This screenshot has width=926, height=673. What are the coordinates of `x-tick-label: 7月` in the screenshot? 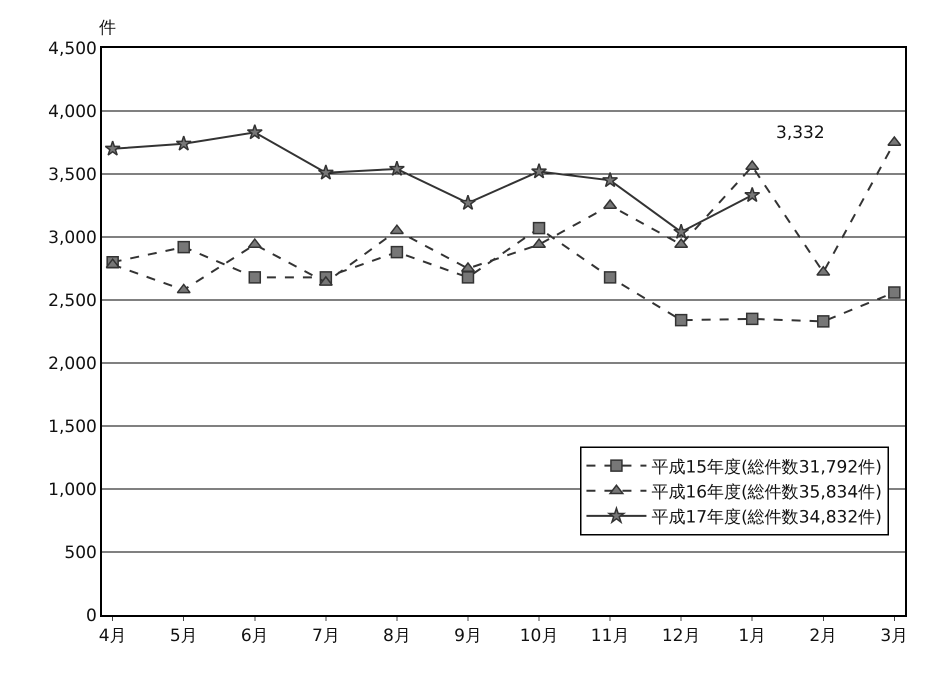 It's located at (326, 636).